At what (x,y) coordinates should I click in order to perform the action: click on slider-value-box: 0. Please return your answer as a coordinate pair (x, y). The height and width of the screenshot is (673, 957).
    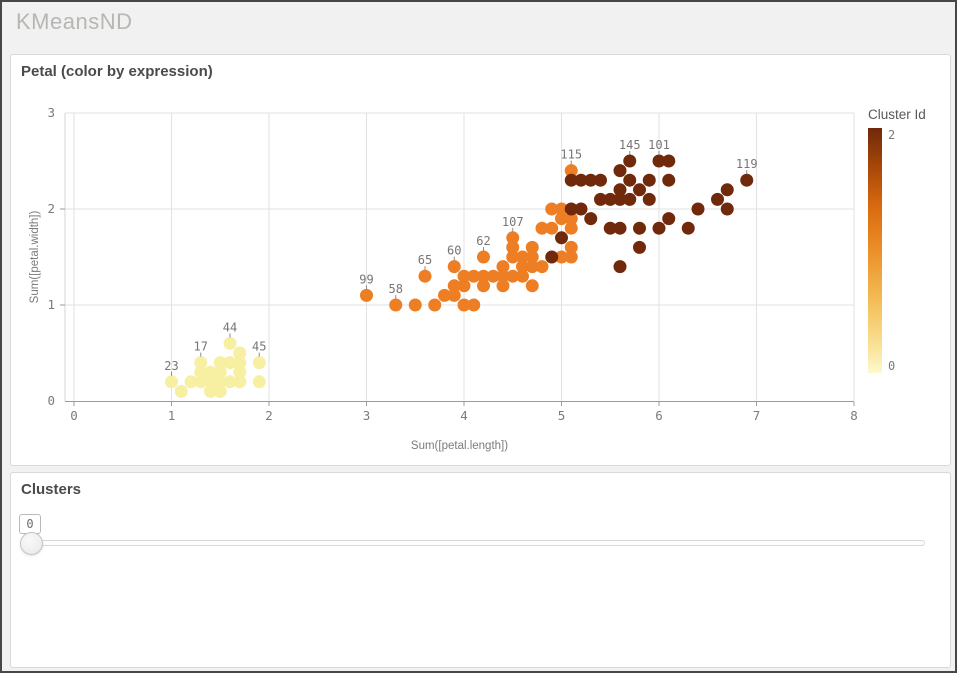
    Looking at the image, I should click on (30, 524).